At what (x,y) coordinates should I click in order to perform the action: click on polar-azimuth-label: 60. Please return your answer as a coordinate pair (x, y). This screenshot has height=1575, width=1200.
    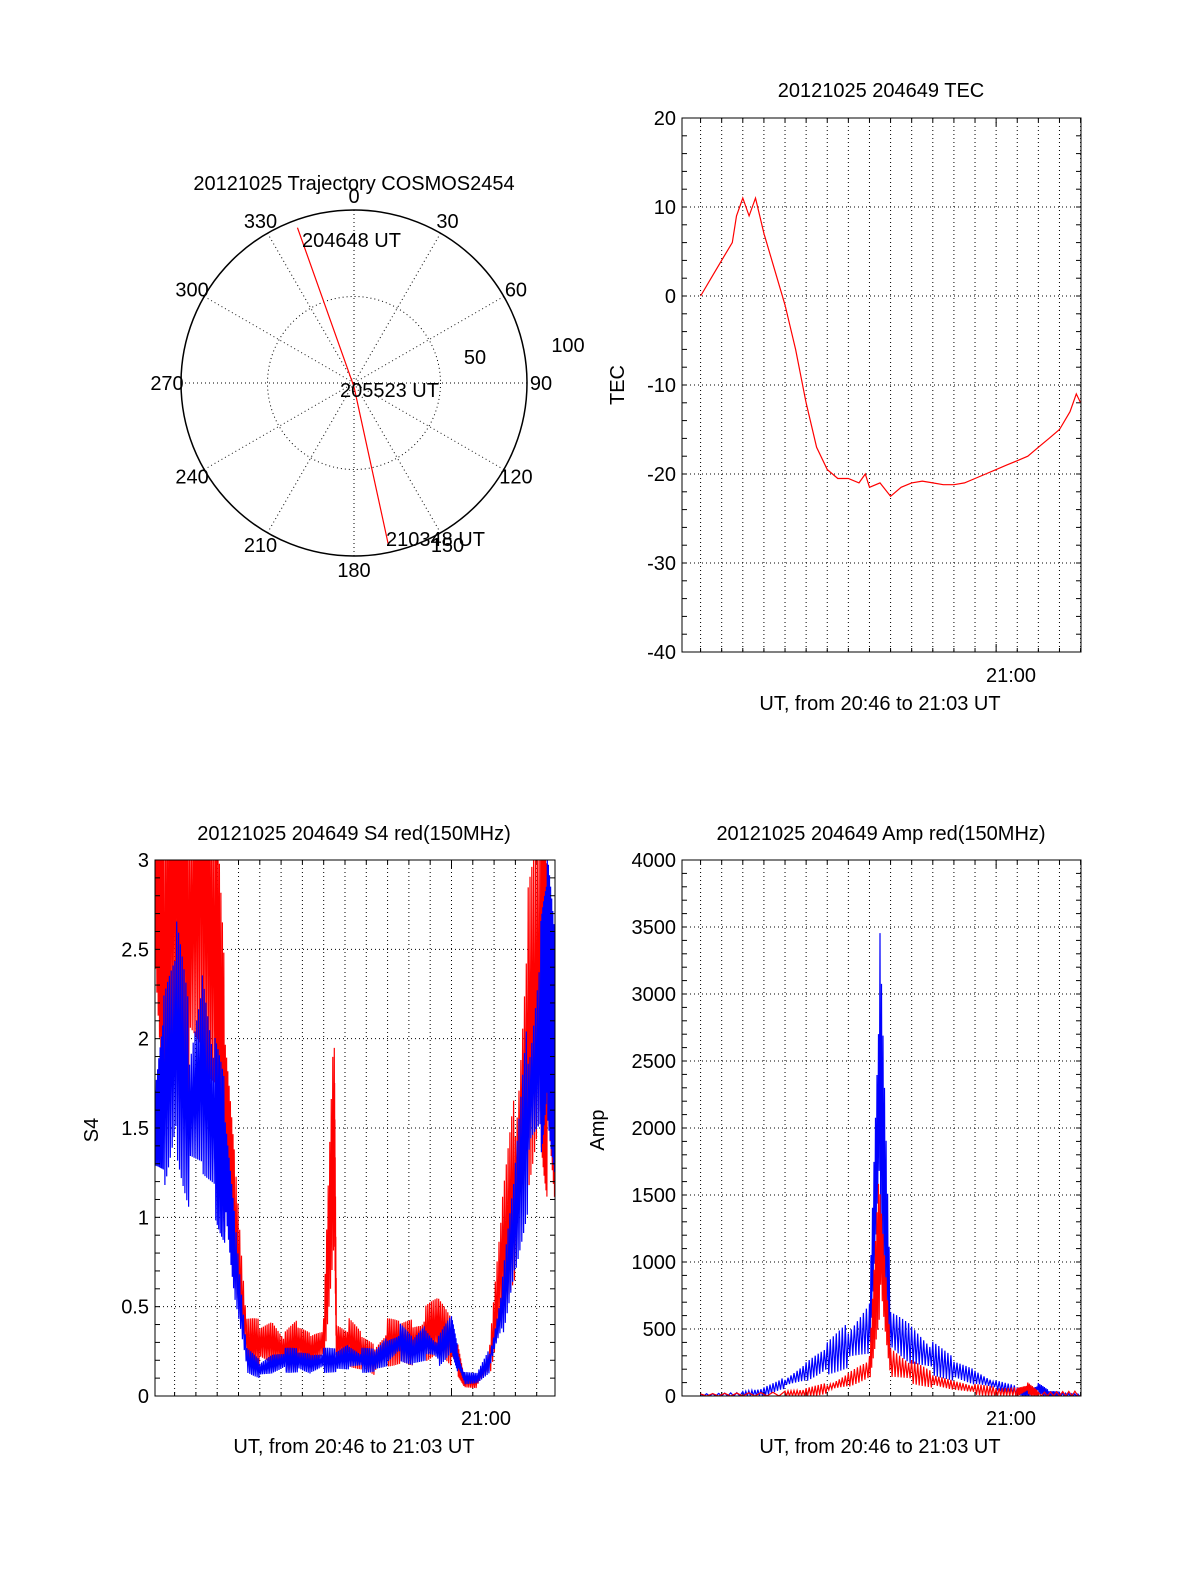
    Looking at the image, I should click on (516, 291).